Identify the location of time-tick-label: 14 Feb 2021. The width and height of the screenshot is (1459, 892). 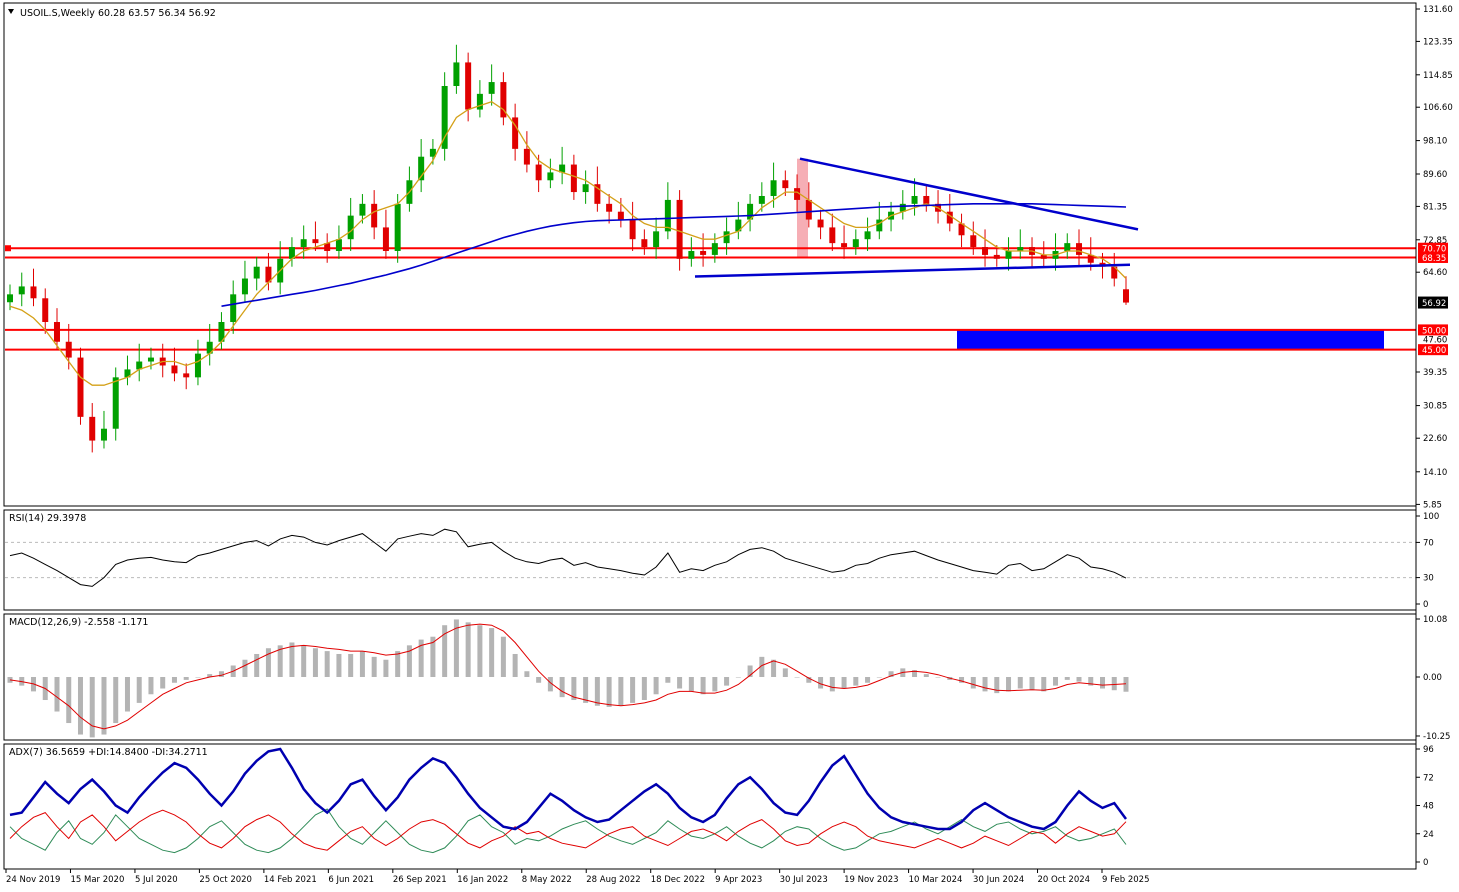
(290, 880).